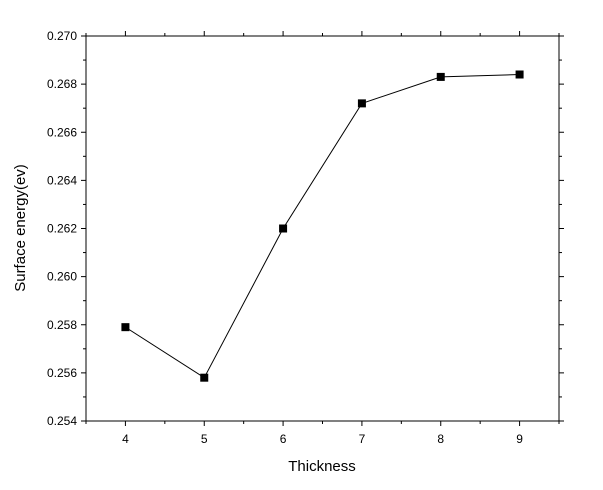 The height and width of the screenshot is (490, 603). What do you see at coordinates (62, 373) in the screenshot?
I see `y-tick-label: 0.256` at bounding box center [62, 373].